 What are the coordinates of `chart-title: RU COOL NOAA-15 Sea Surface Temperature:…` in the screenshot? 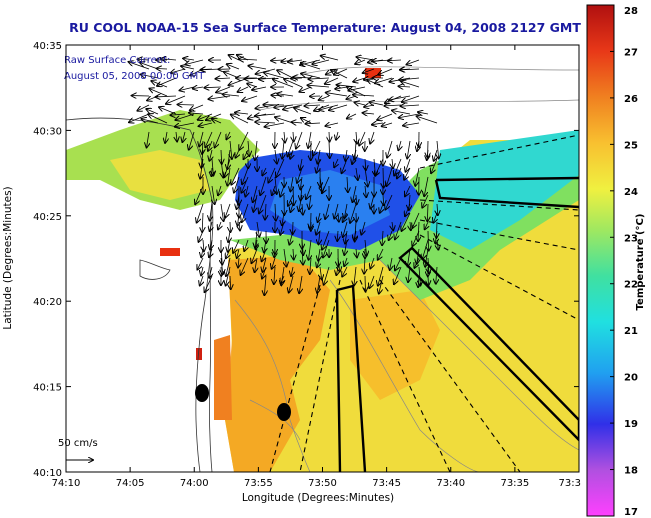 It's located at (325, 27).